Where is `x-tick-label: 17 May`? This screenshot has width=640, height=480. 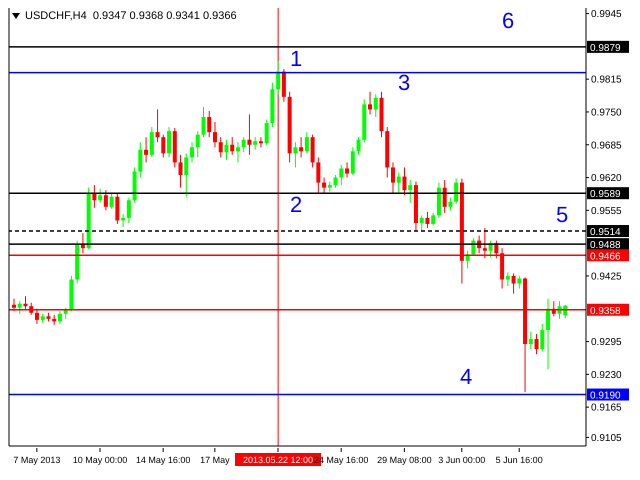 x-tick-label: 17 May is located at coordinates (215, 460).